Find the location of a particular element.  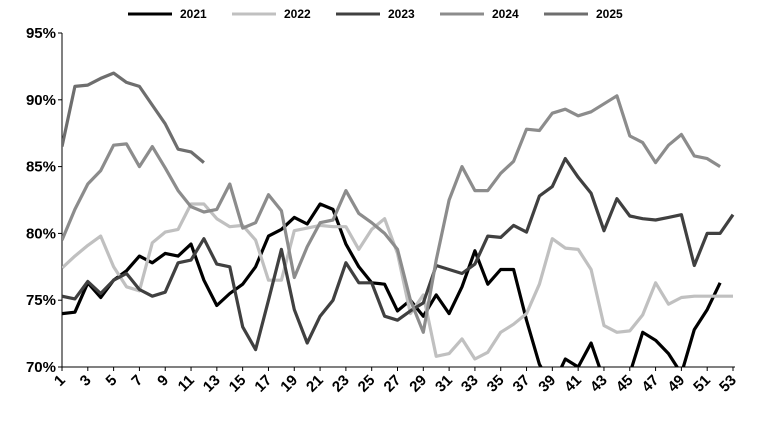

x-tick-label: 7 is located at coordinates (137, 381).